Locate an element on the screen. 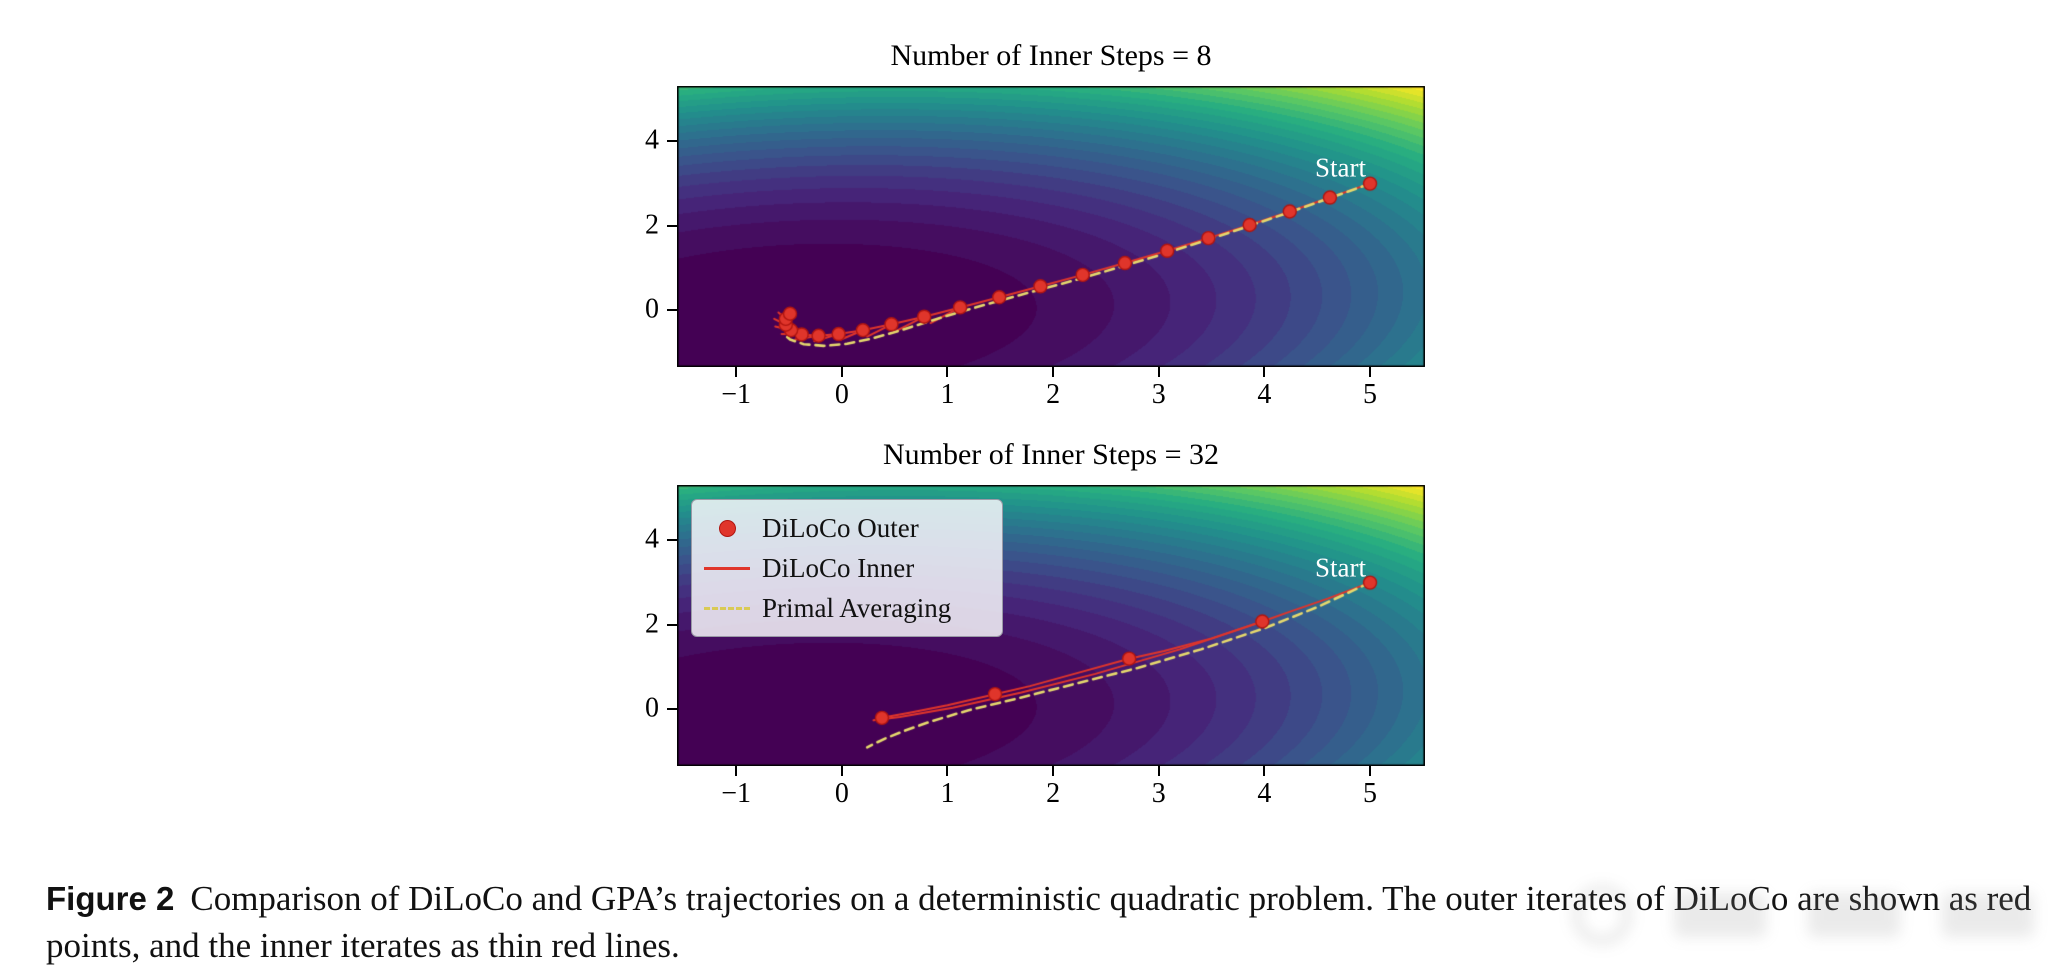  legend-item-diloco-outer: DiLoCo Outer is located at coordinates (847, 528).